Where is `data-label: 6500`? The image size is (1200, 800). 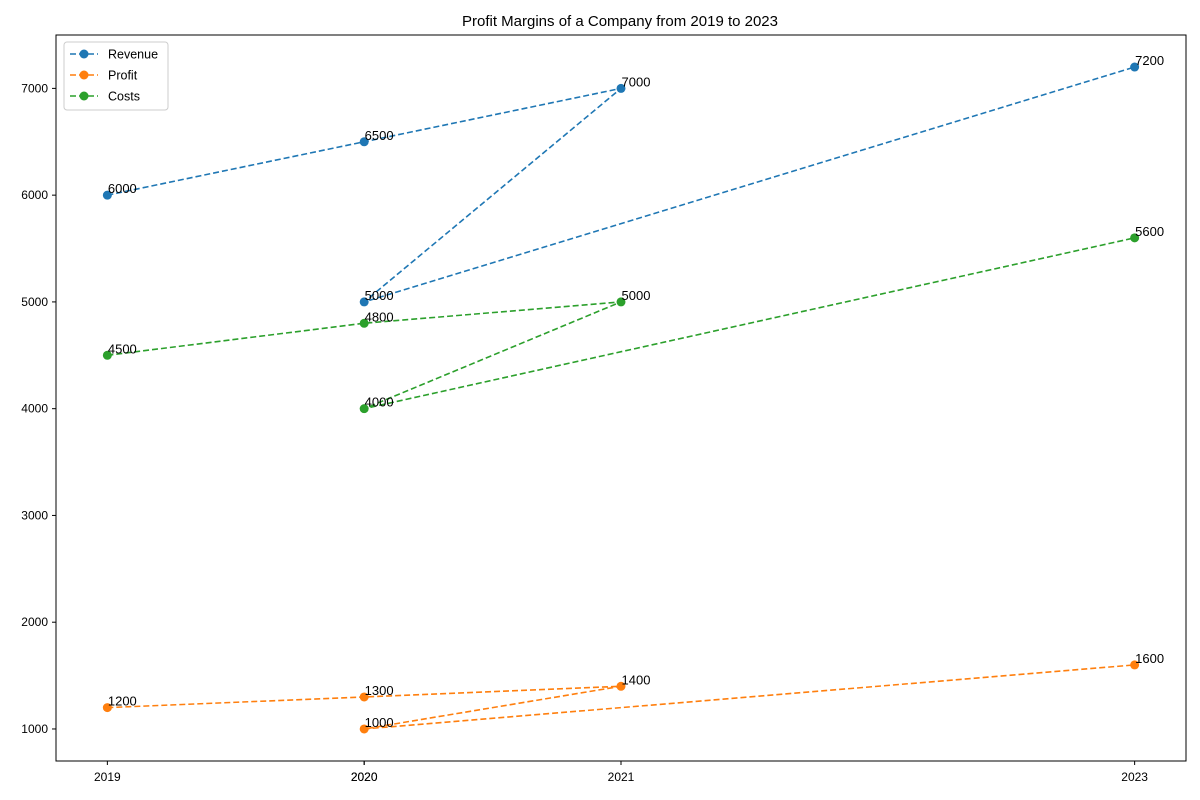 data-label: 6500 is located at coordinates (379, 135).